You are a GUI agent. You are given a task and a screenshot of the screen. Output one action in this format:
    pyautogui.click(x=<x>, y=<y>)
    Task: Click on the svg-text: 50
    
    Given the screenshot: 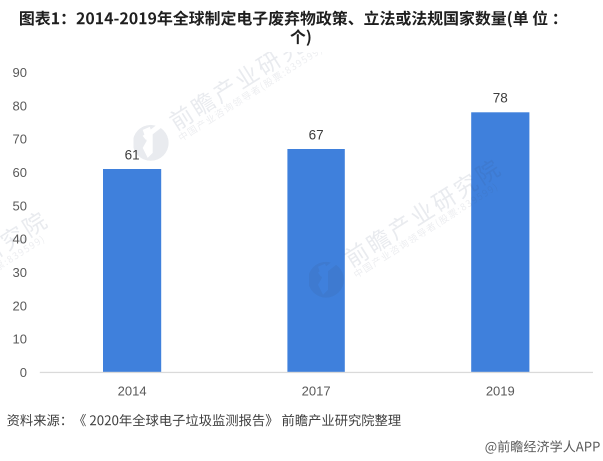 What is the action you would take?
    pyautogui.click(x=20, y=205)
    